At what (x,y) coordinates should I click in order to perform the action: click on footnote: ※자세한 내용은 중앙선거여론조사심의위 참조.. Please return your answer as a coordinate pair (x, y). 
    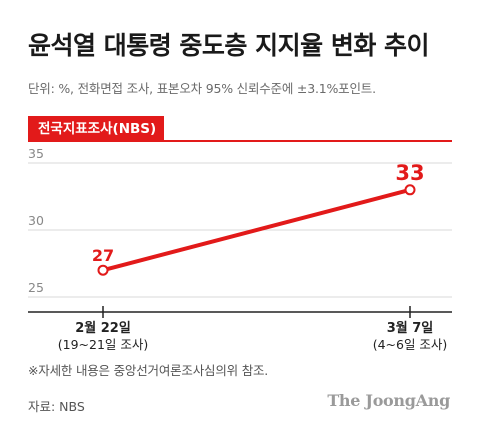
    Looking at the image, I should click on (148, 370).